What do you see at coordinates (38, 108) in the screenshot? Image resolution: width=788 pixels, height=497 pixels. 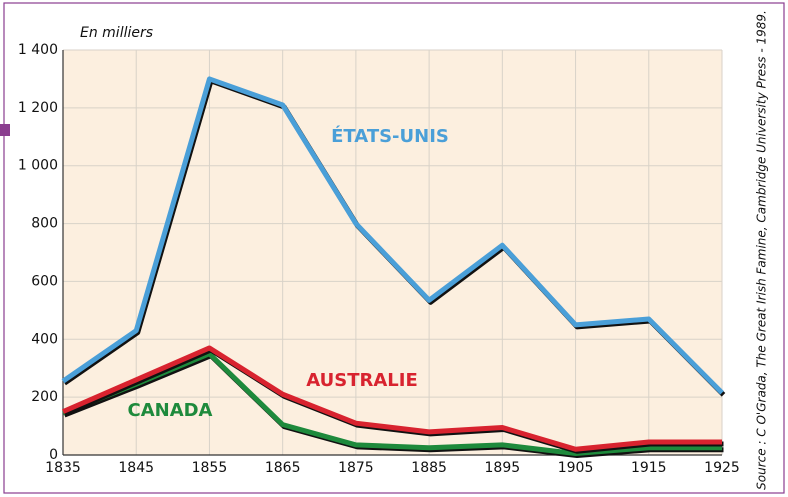 I see `y-tick-label: 1 200` at bounding box center [38, 108].